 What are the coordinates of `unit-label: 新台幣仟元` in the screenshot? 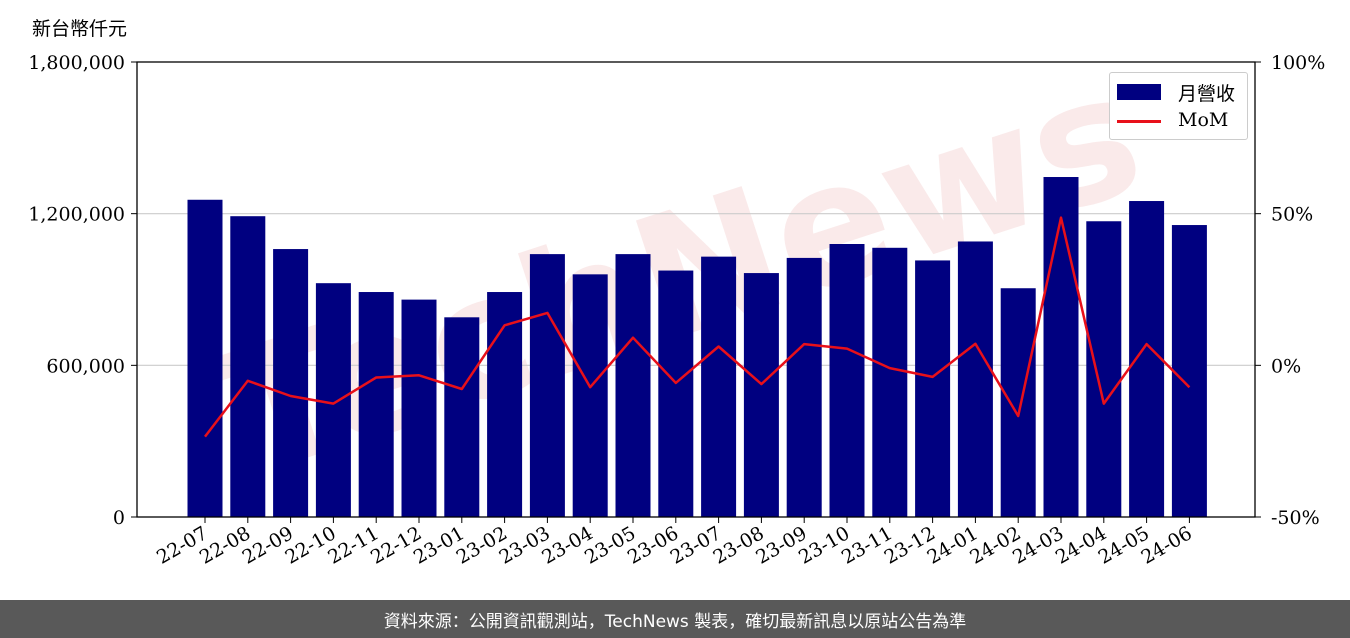 It's located at (80, 29).